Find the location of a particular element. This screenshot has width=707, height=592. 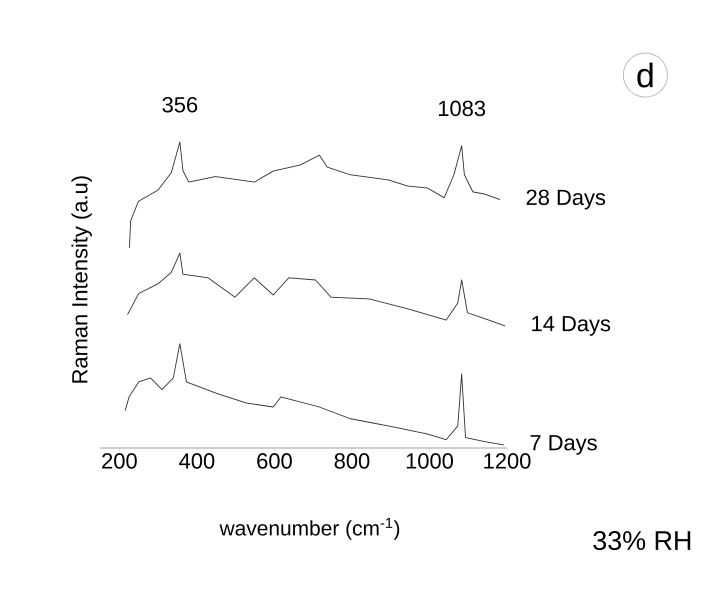

y-axis-title: Raman Intensity (a.u) is located at coordinates (81, 279).